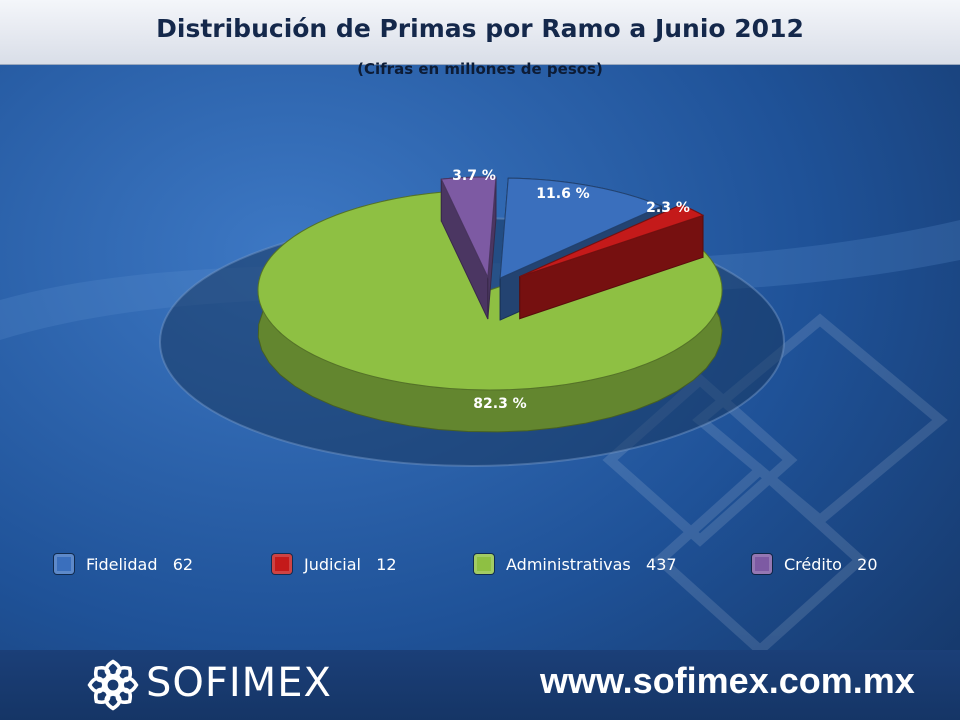 This screenshot has width=960, height=720. What do you see at coordinates (562, 194) in the screenshot?
I see `data-label-fidelidad: 11.6 %` at bounding box center [562, 194].